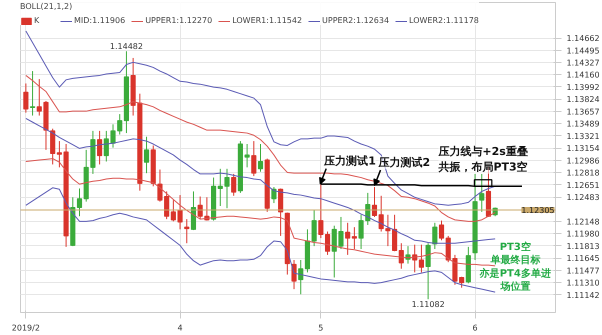  Describe the element at coordinates (583, 234) in the screenshot. I see `y-tick-label: 1.11980` at that location.